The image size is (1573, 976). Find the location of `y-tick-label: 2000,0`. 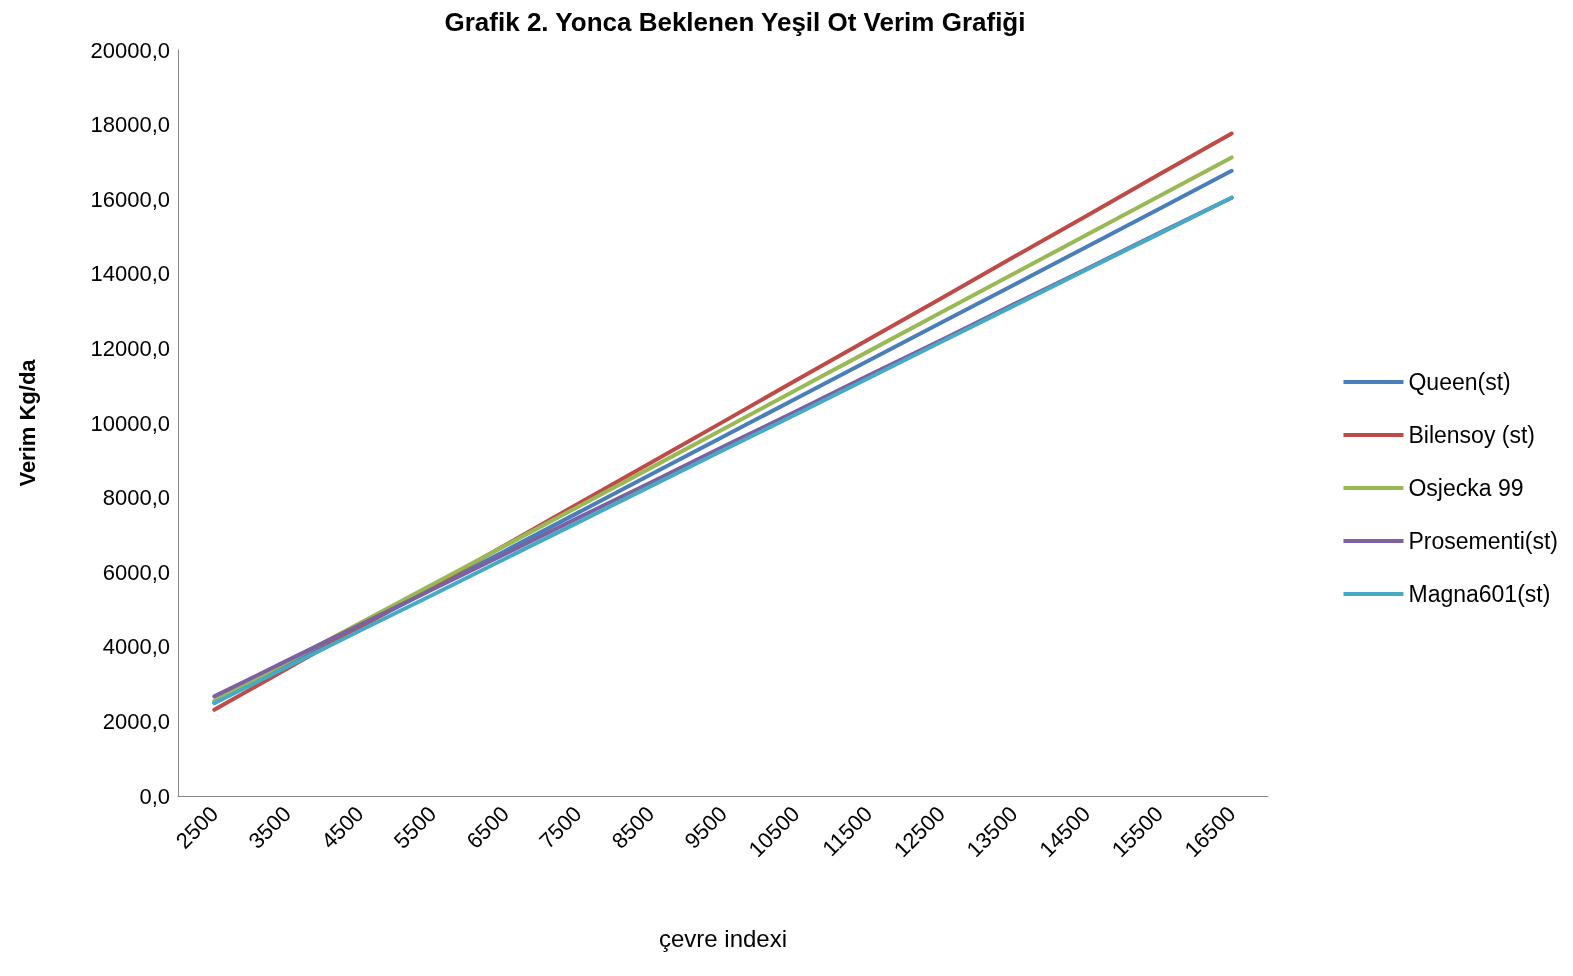

y-tick-label: 2000,0 is located at coordinates (136, 721).